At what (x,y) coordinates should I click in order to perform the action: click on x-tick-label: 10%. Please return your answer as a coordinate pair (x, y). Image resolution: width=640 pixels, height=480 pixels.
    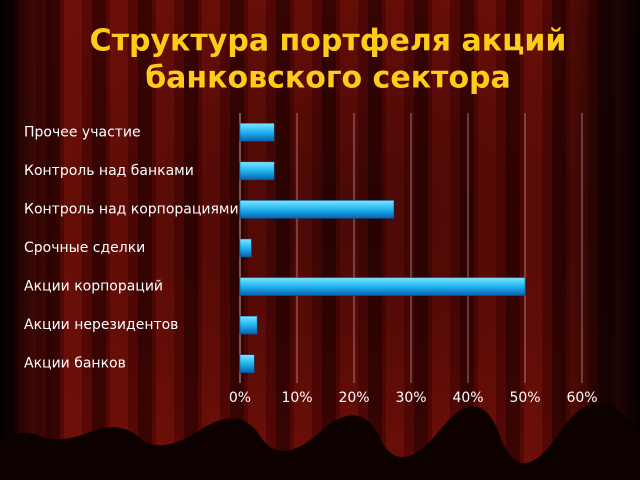
    Looking at the image, I should click on (296, 398).